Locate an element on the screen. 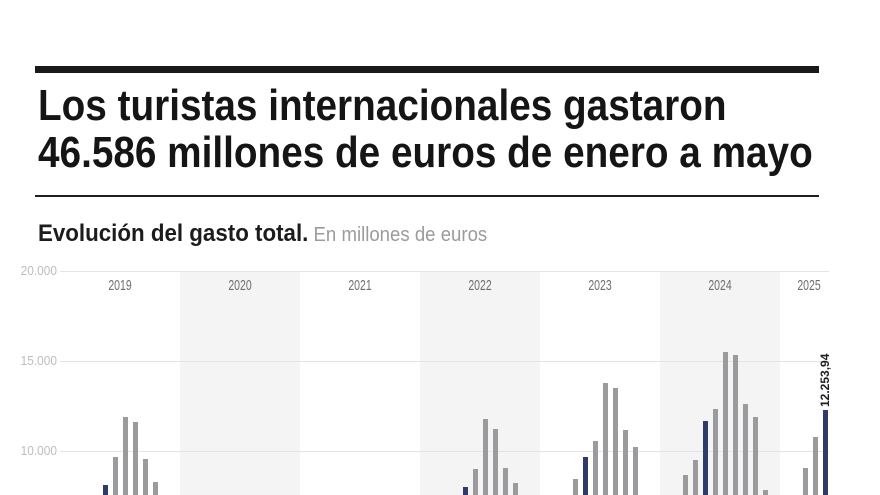 The height and width of the screenshot is (495, 880). bar-2025-m5 is located at coordinates (825, 452).